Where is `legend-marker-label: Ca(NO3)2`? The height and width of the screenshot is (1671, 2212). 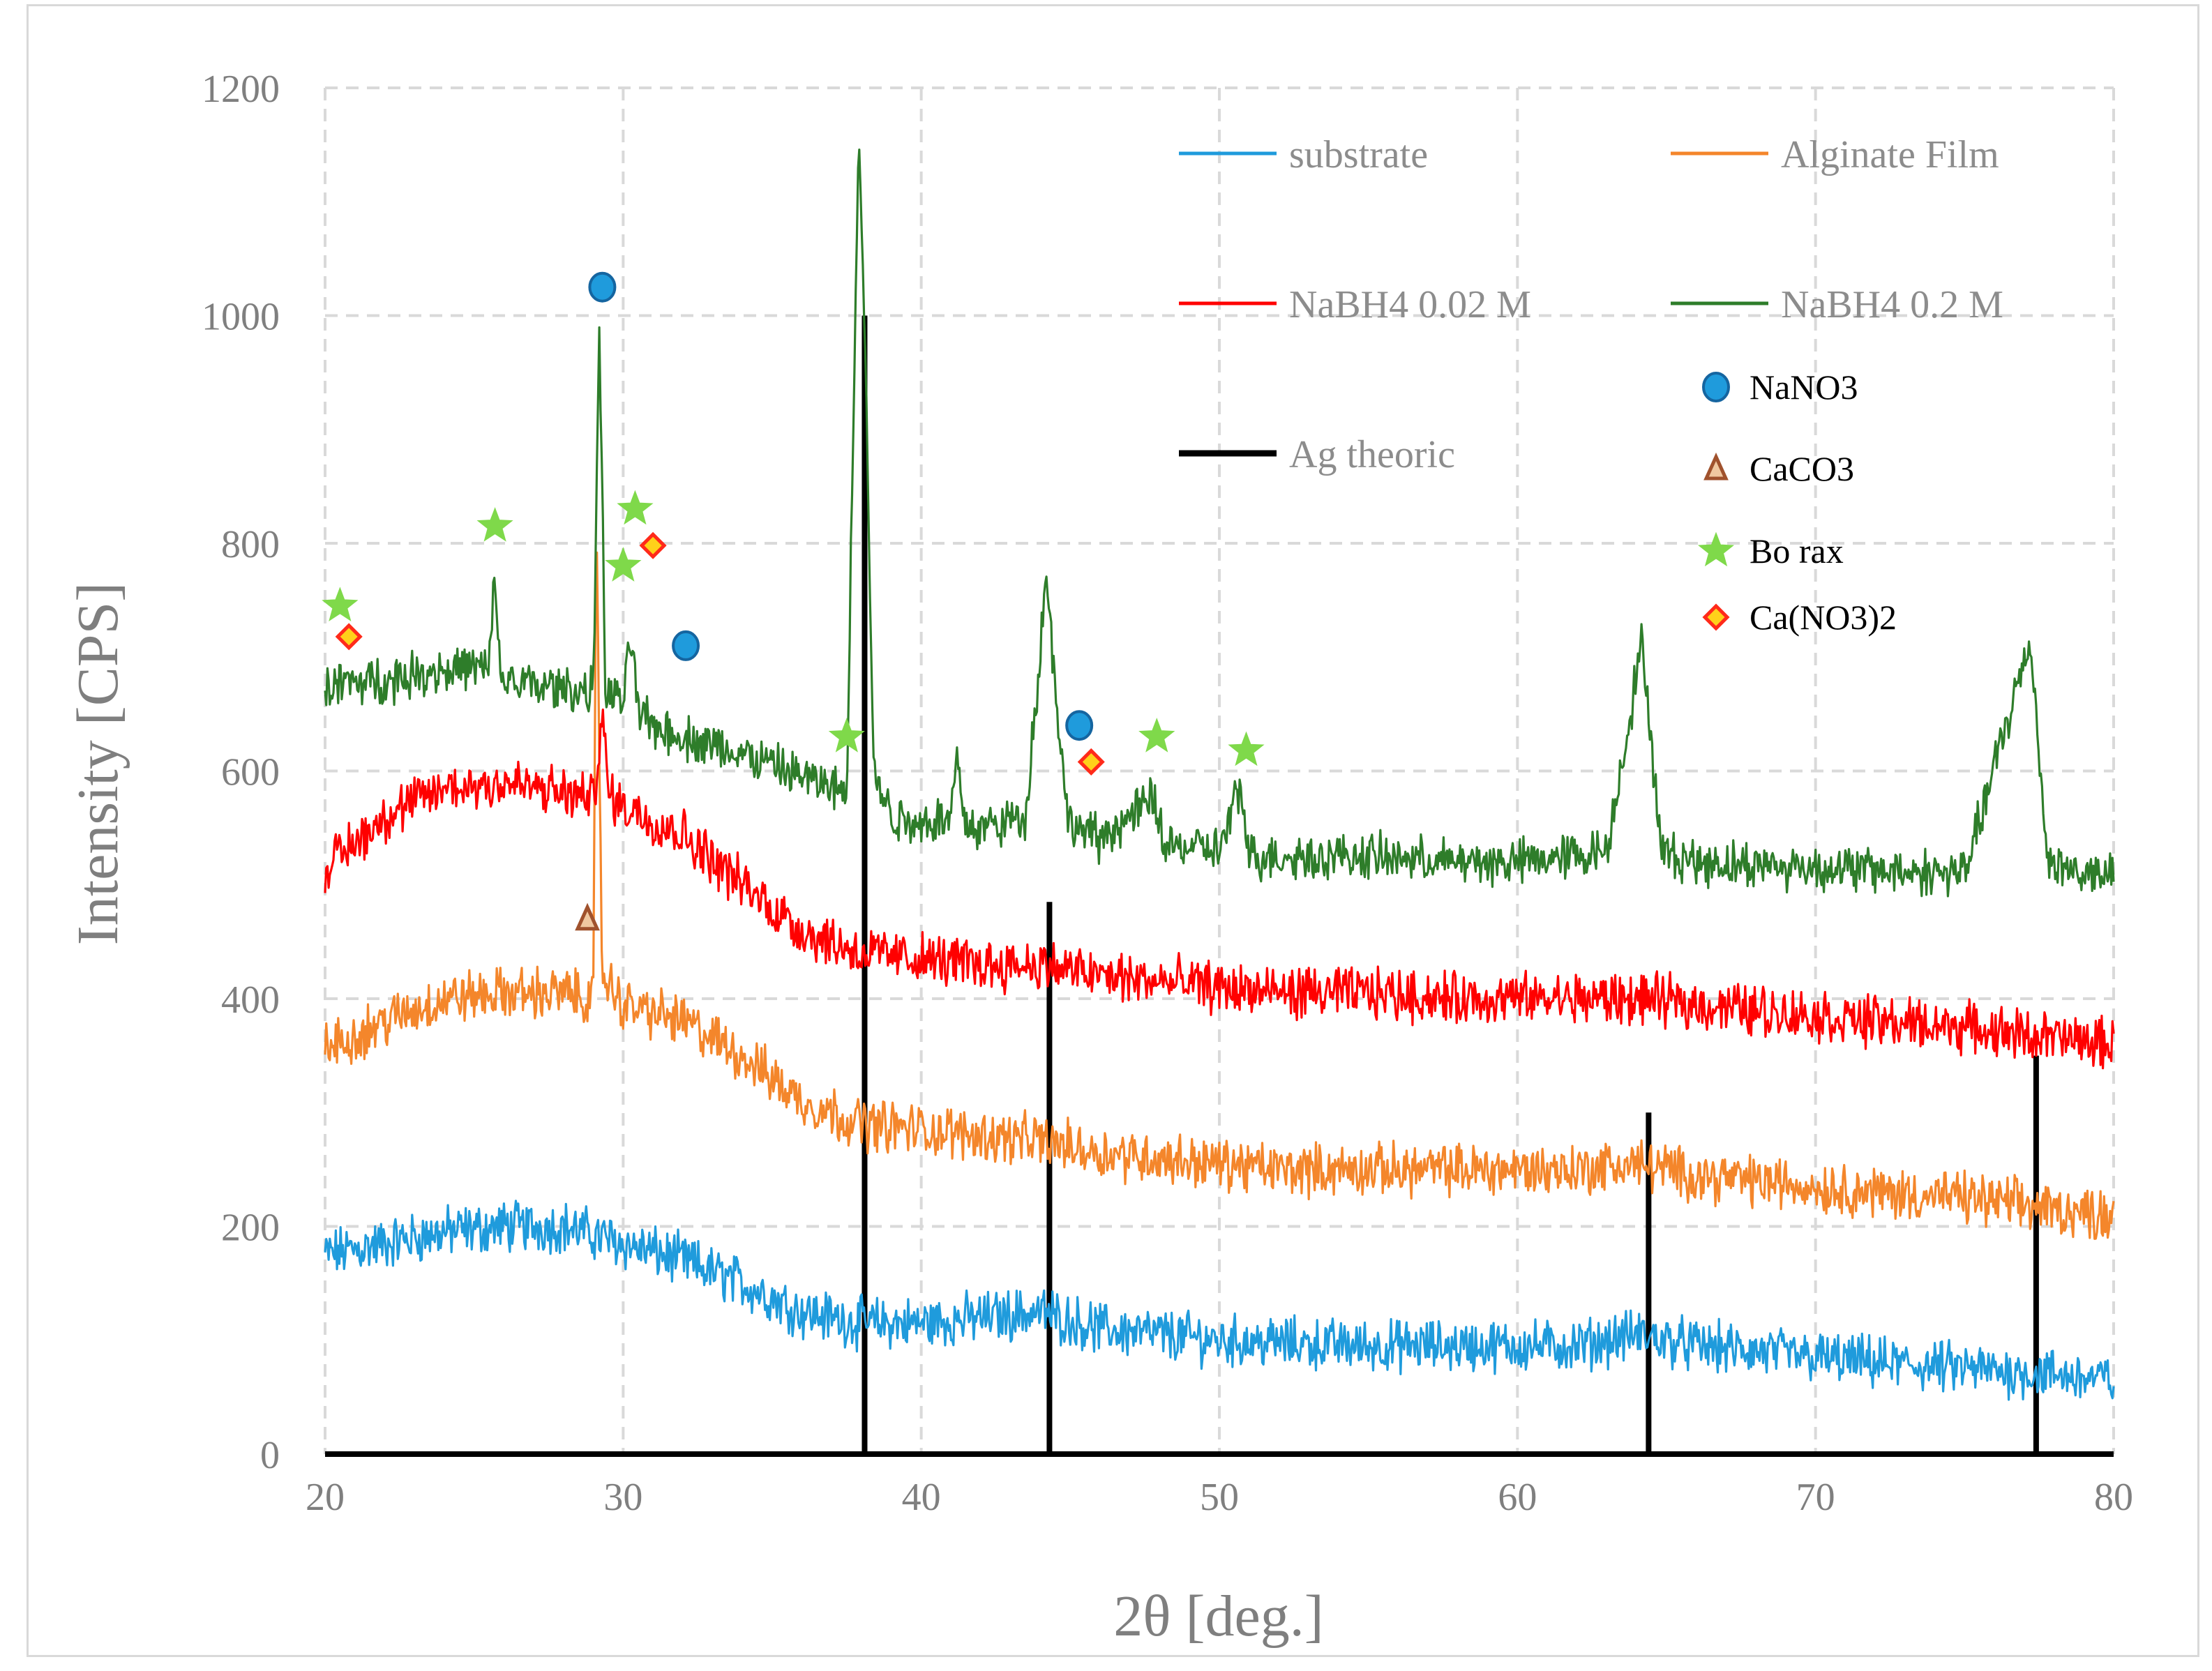
legend-marker-label: Ca(NO3)2 is located at coordinates (1823, 617).